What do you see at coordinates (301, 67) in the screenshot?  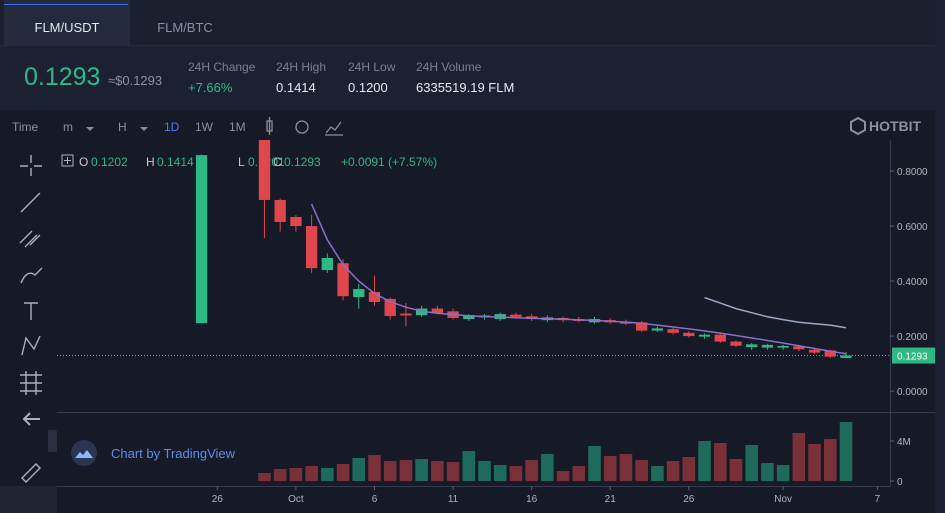 I see `stat-label: 24H High` at bounding box center [301, 67].